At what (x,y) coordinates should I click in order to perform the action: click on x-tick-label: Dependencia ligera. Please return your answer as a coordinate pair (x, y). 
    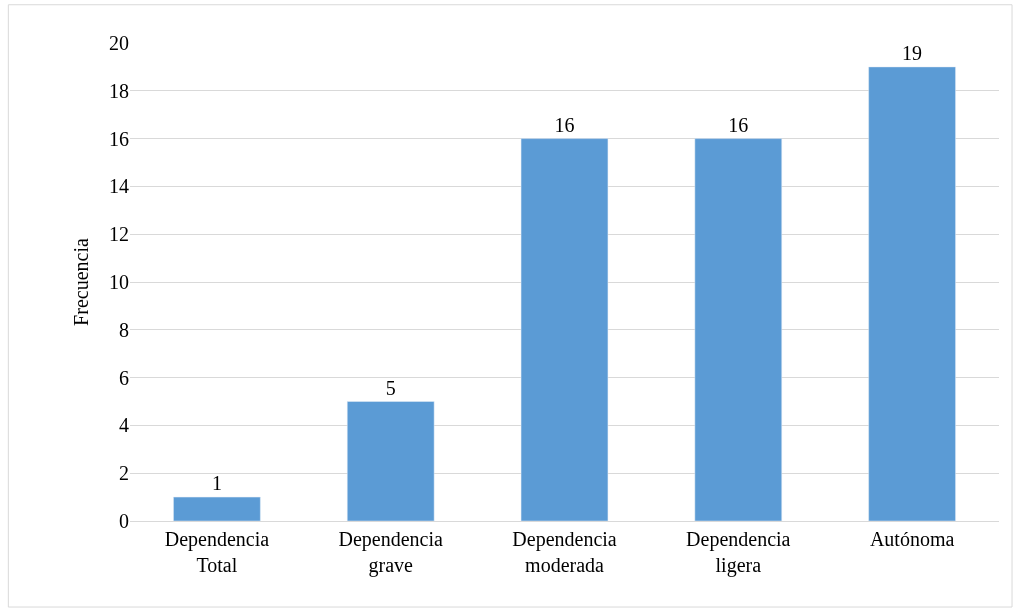
    Looking at the image, I should click on (738, 552).